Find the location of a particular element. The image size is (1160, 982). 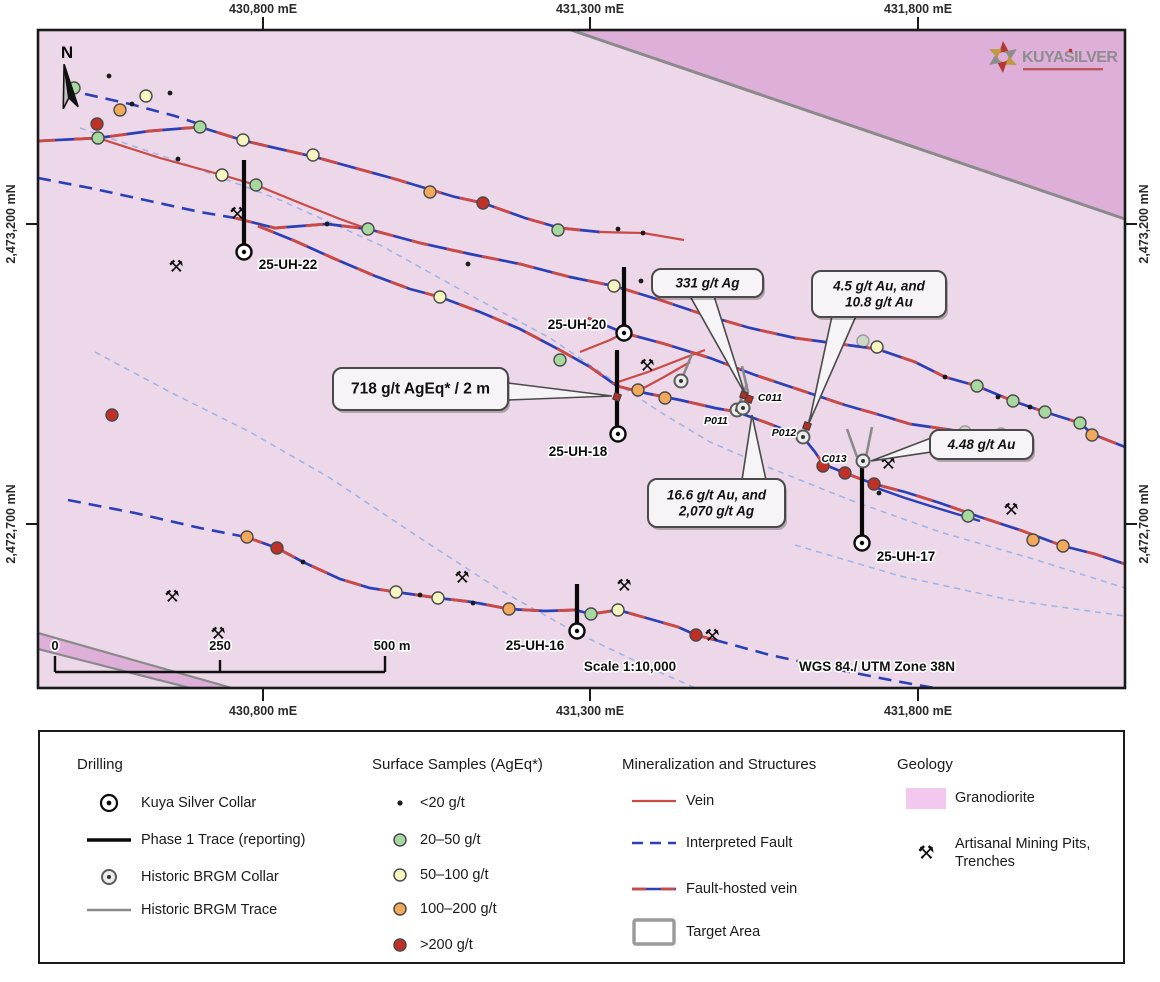

dot-lt20-icon is located at coordinates (400, 803).